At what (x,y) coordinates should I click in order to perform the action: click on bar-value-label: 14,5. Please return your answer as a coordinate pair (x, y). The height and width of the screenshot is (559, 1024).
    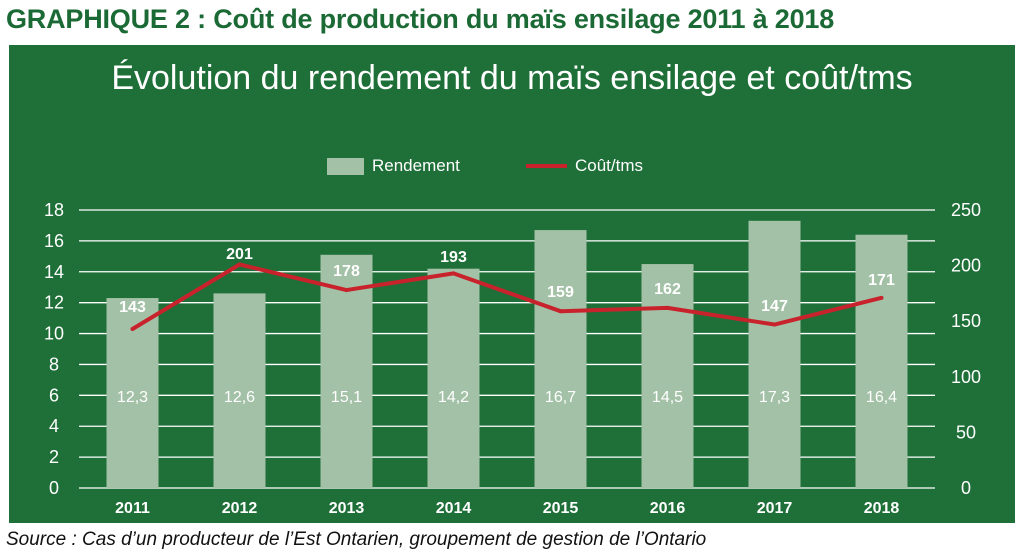
    Looking at the image, I should click on (667, 397).